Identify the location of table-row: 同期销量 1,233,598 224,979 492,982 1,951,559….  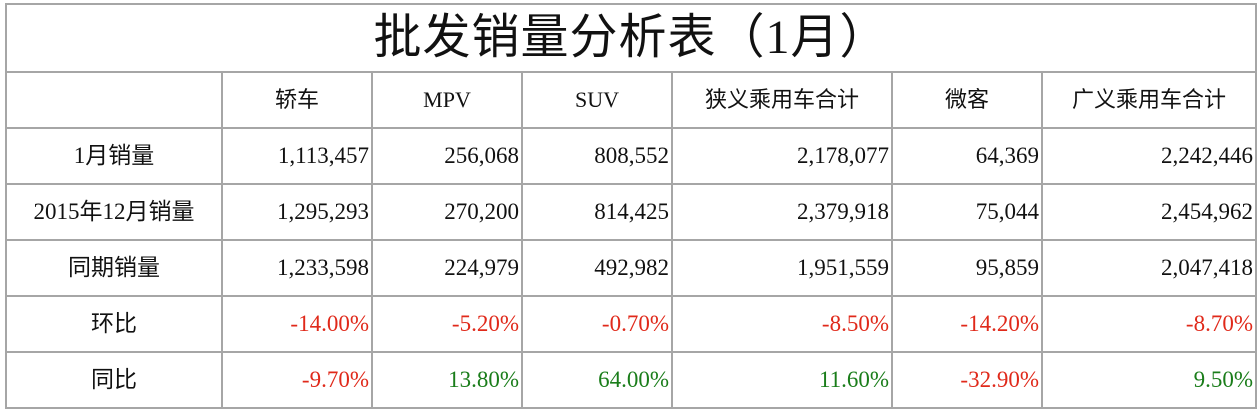
(631, 268).